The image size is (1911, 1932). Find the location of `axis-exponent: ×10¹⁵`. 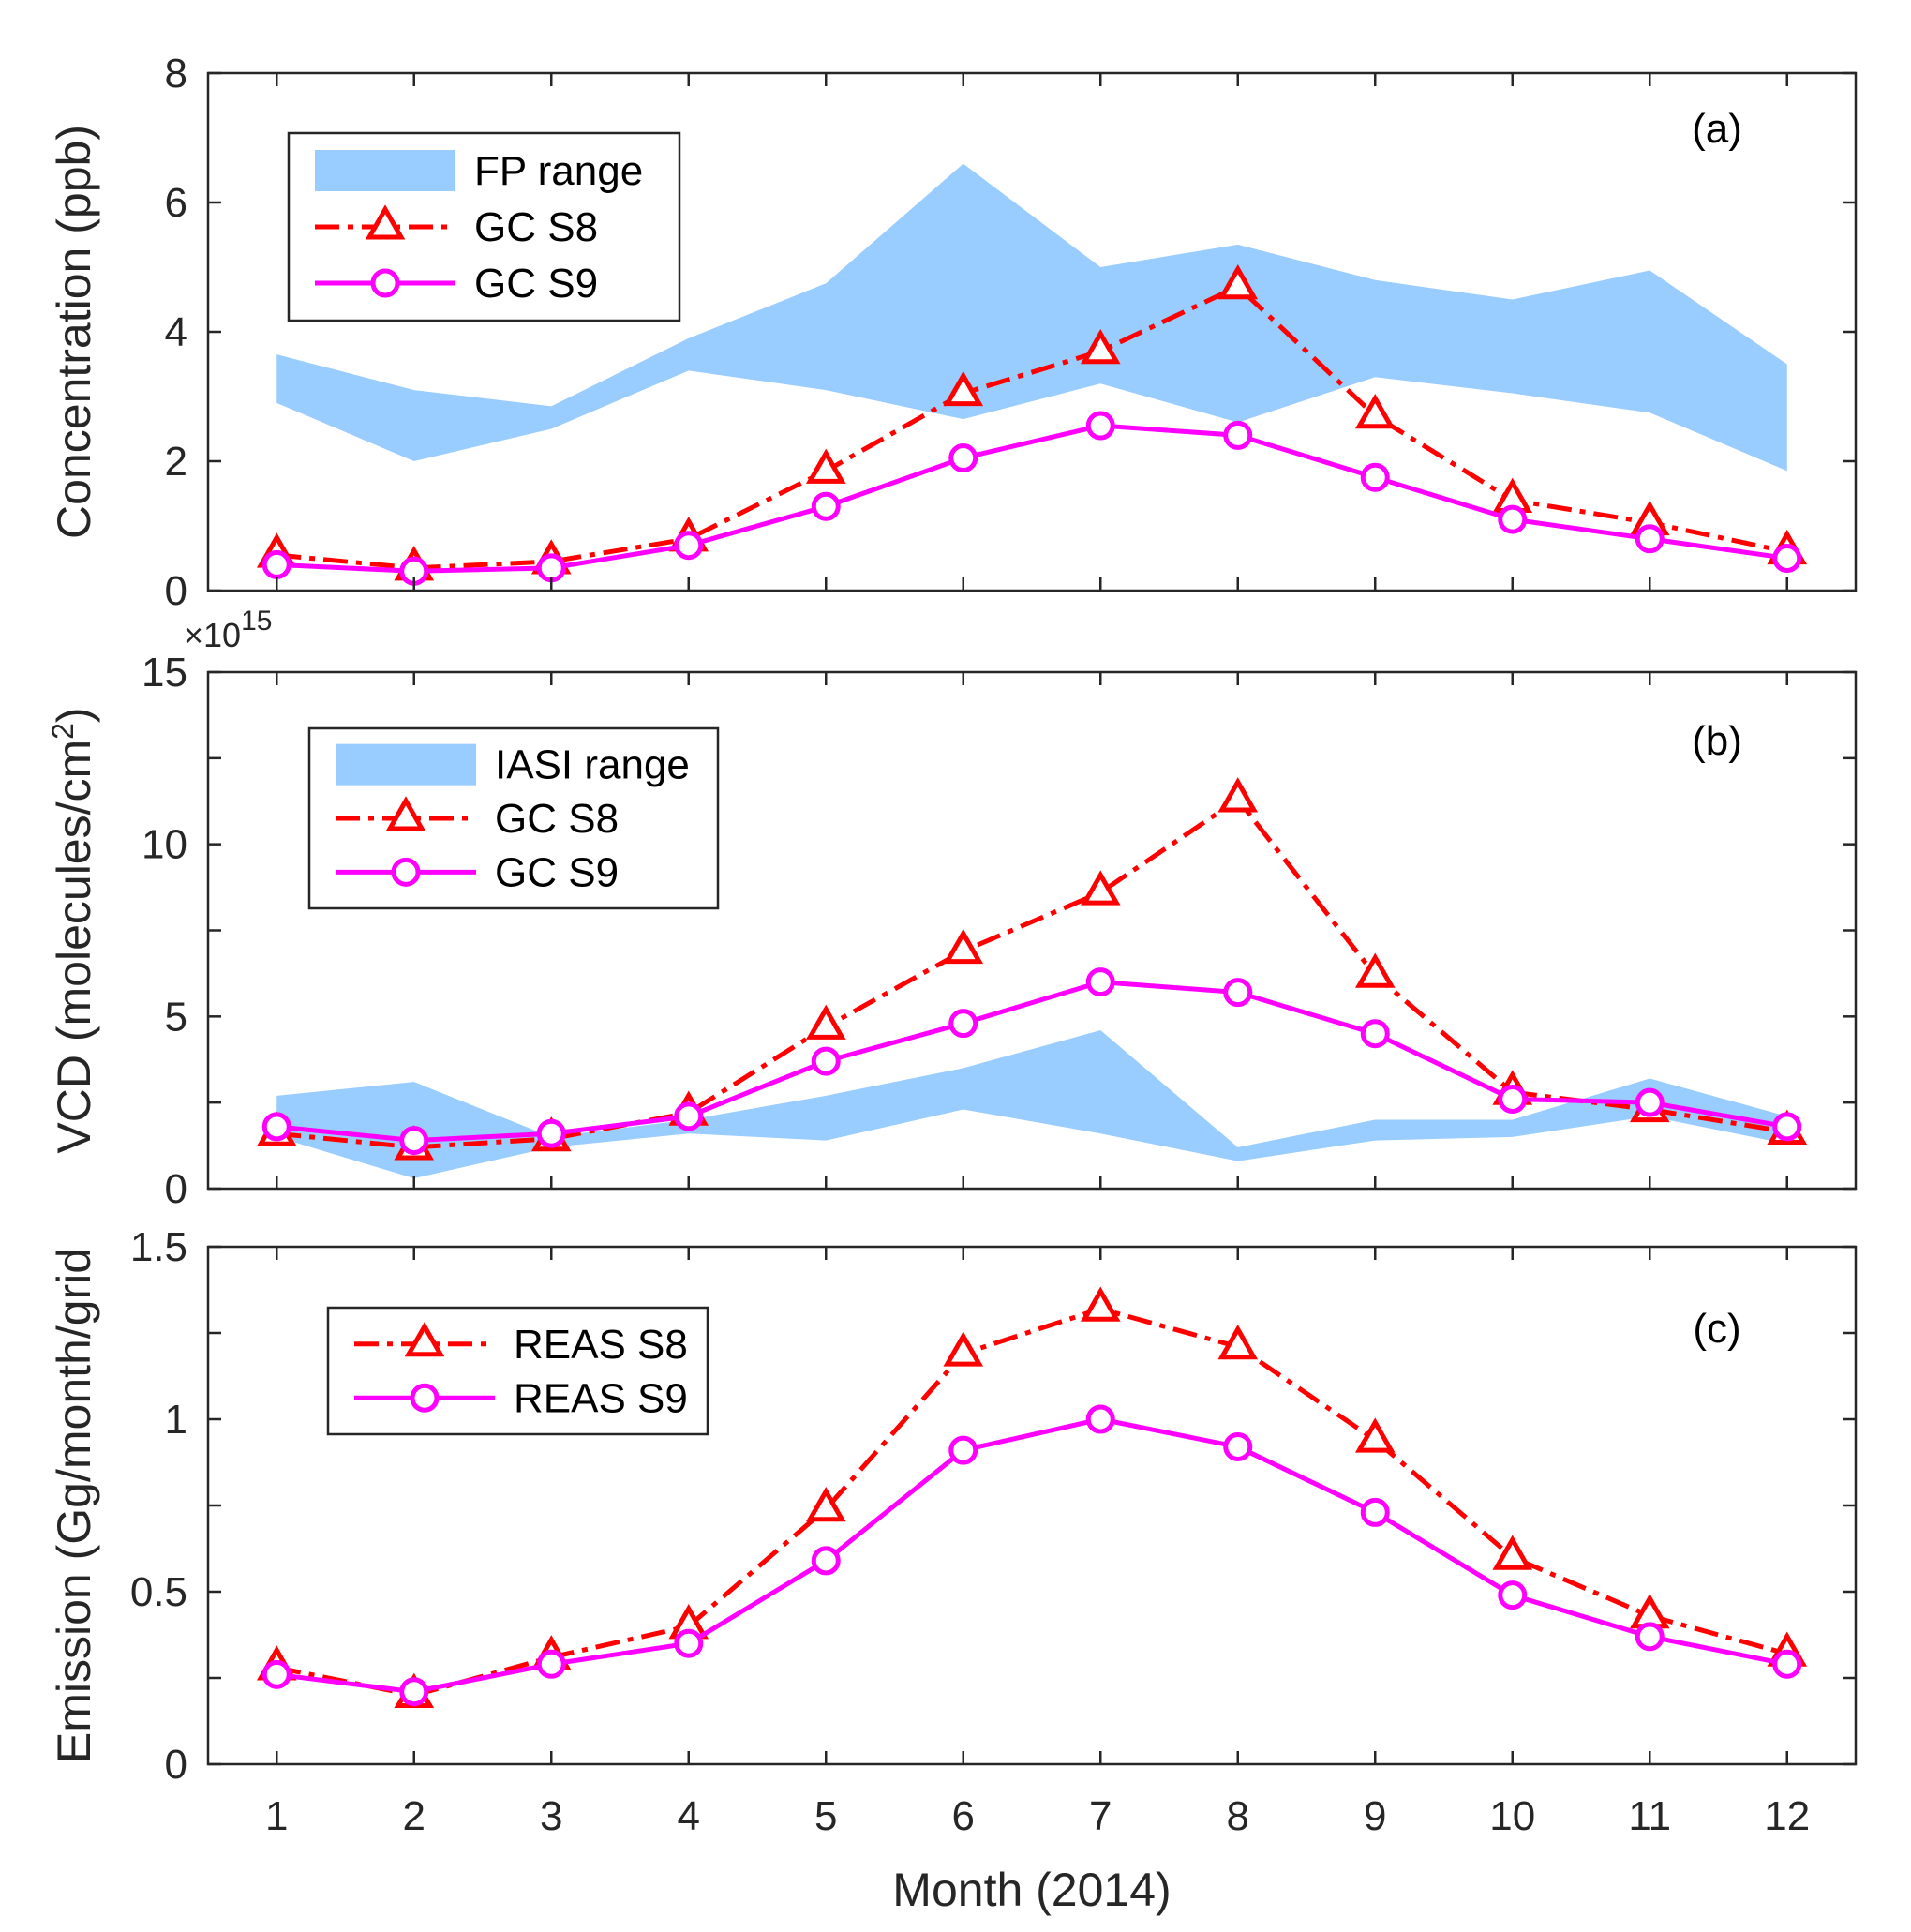

axis-exponent: ×10¹⁵ is located at coordinates (228, 630).